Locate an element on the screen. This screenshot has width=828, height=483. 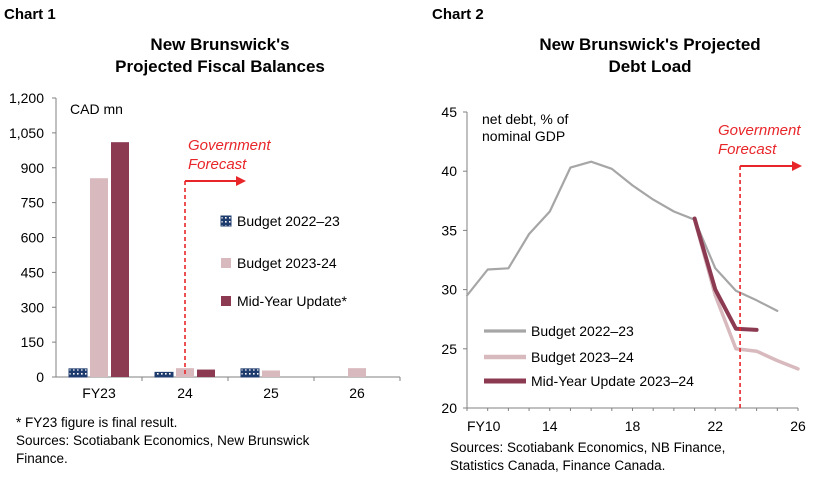
chart-2-legend-label: Budget 2023–24 is located at coordinates (582, 357).